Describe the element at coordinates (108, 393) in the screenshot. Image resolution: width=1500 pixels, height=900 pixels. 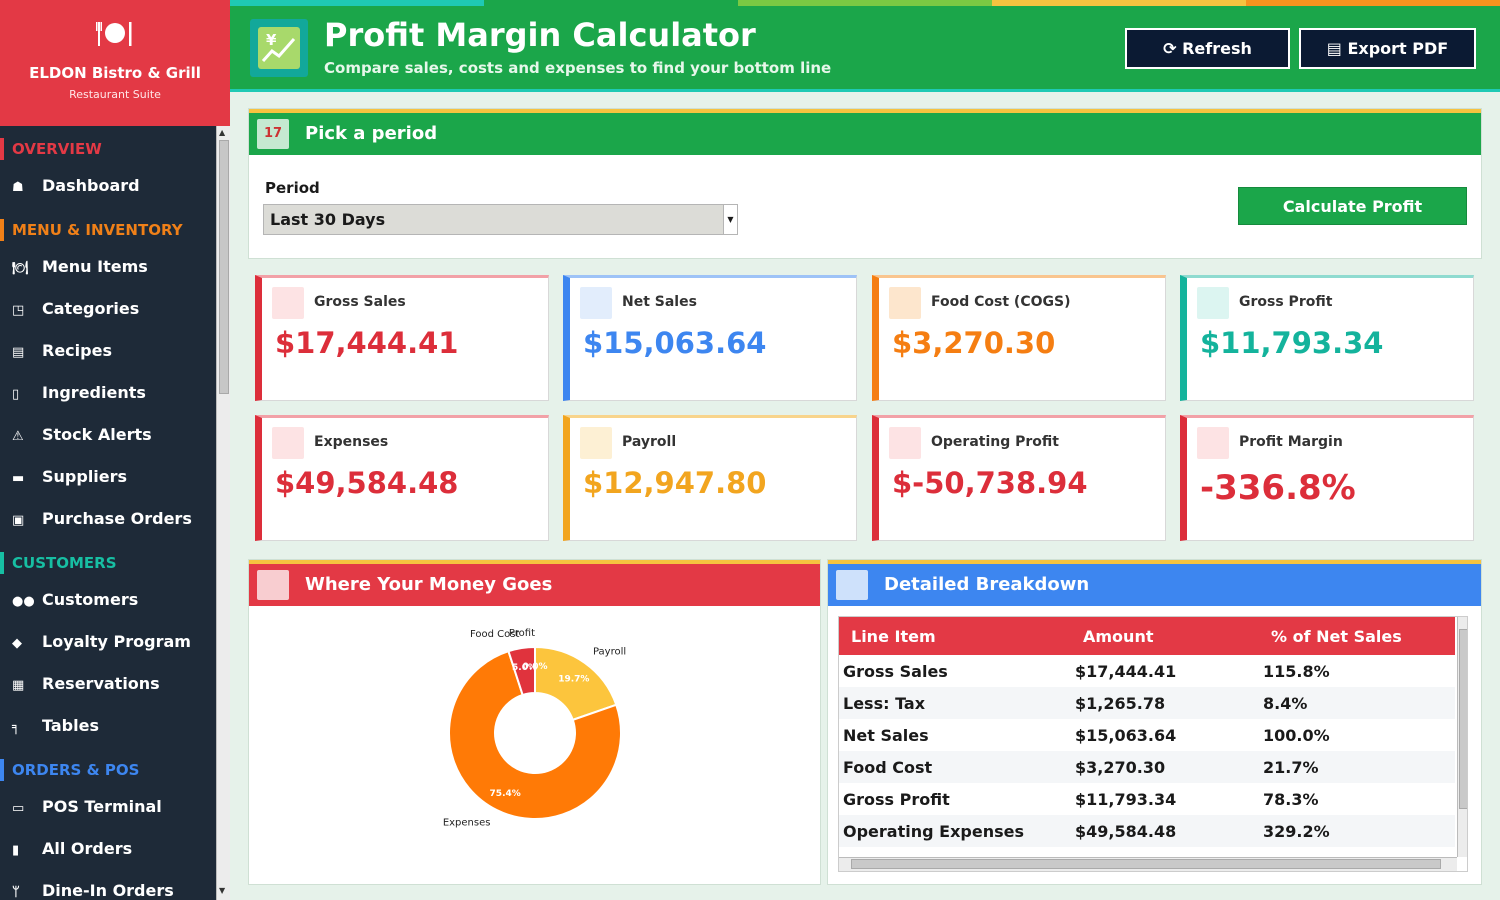
I see `sidebar-item-ingredients: ▯ Ingredients` at that location.